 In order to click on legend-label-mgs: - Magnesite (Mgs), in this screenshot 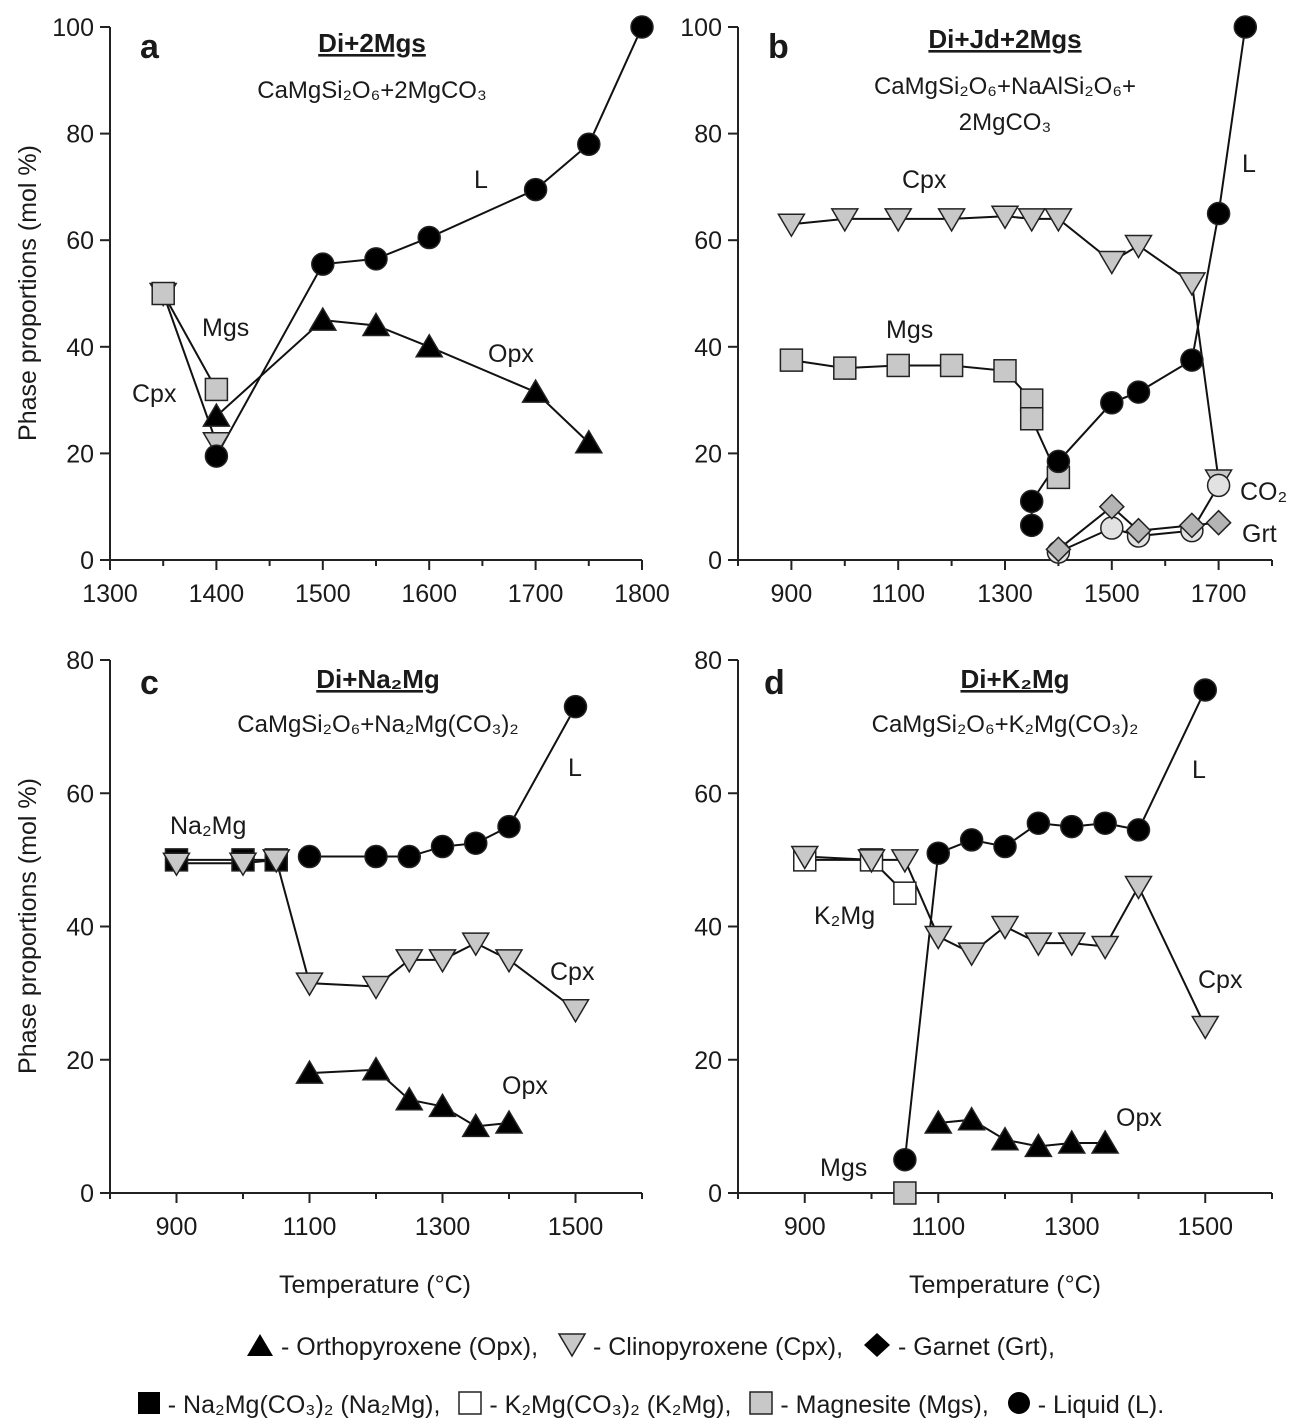, I will do `click(884, 1405)`.